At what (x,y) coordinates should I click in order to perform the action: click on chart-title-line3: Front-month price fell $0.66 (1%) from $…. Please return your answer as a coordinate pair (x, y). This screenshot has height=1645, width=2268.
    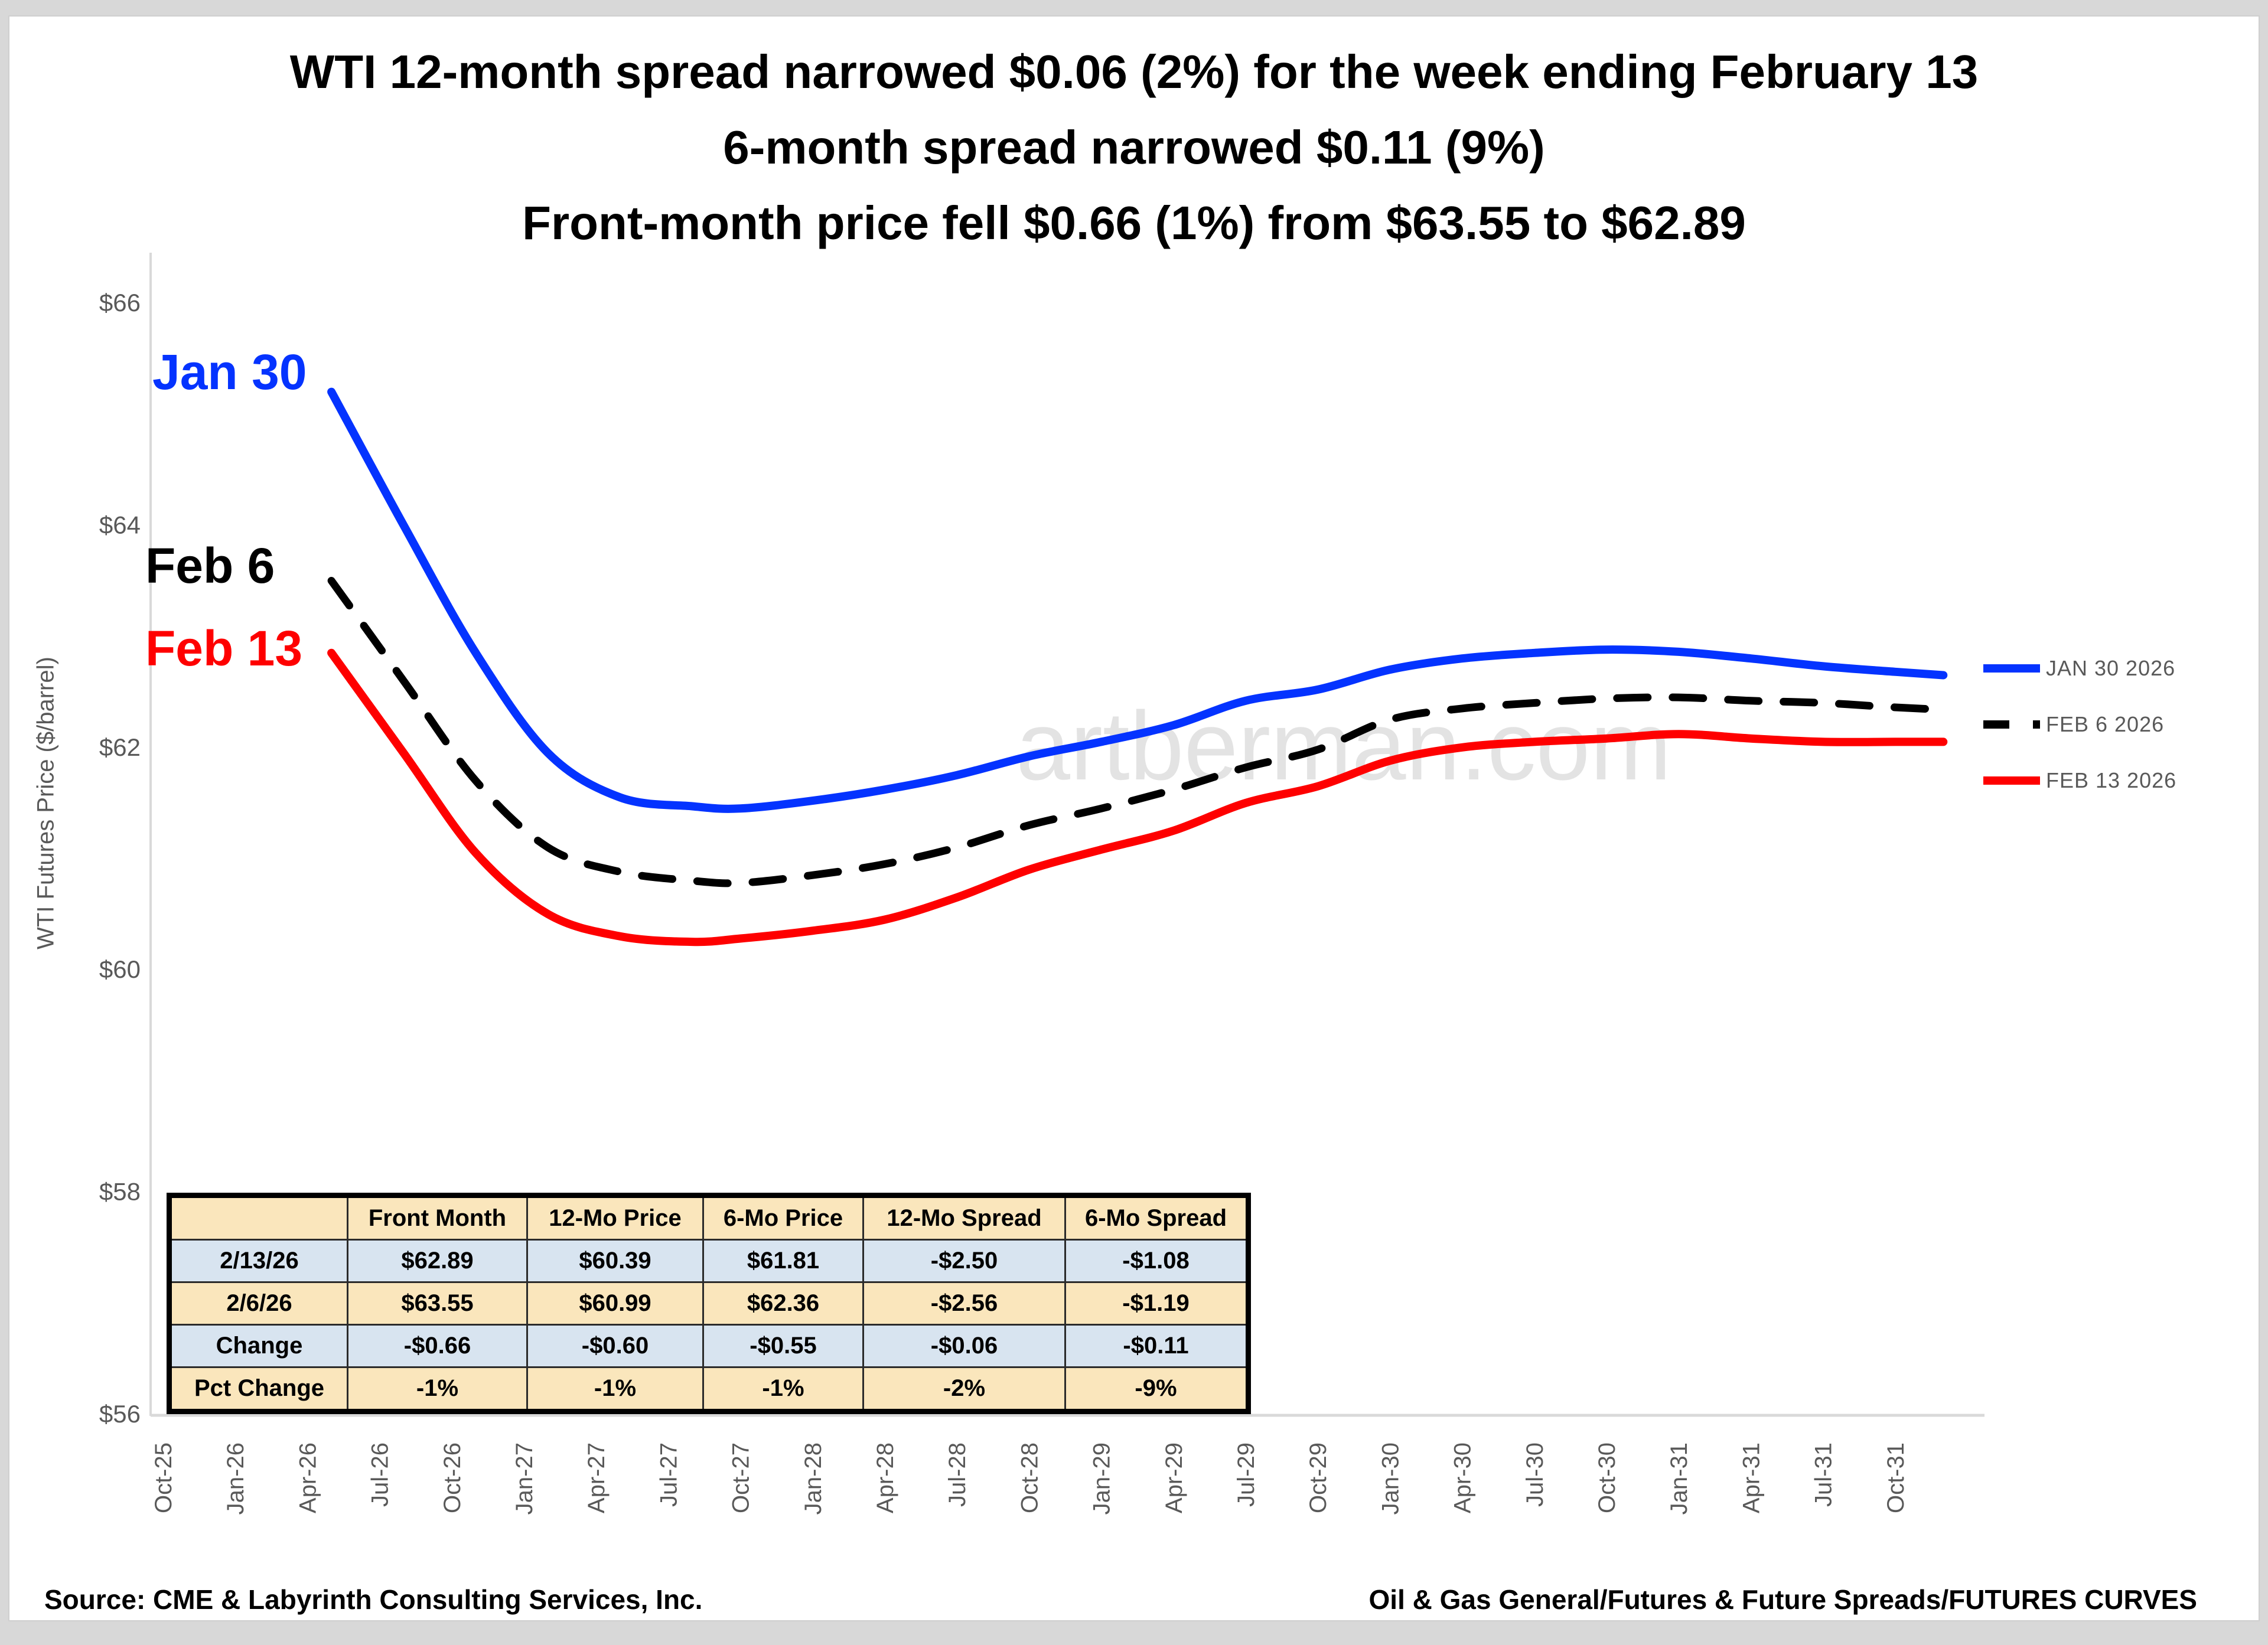
    Looking at the image, I should click on (1134, 223).